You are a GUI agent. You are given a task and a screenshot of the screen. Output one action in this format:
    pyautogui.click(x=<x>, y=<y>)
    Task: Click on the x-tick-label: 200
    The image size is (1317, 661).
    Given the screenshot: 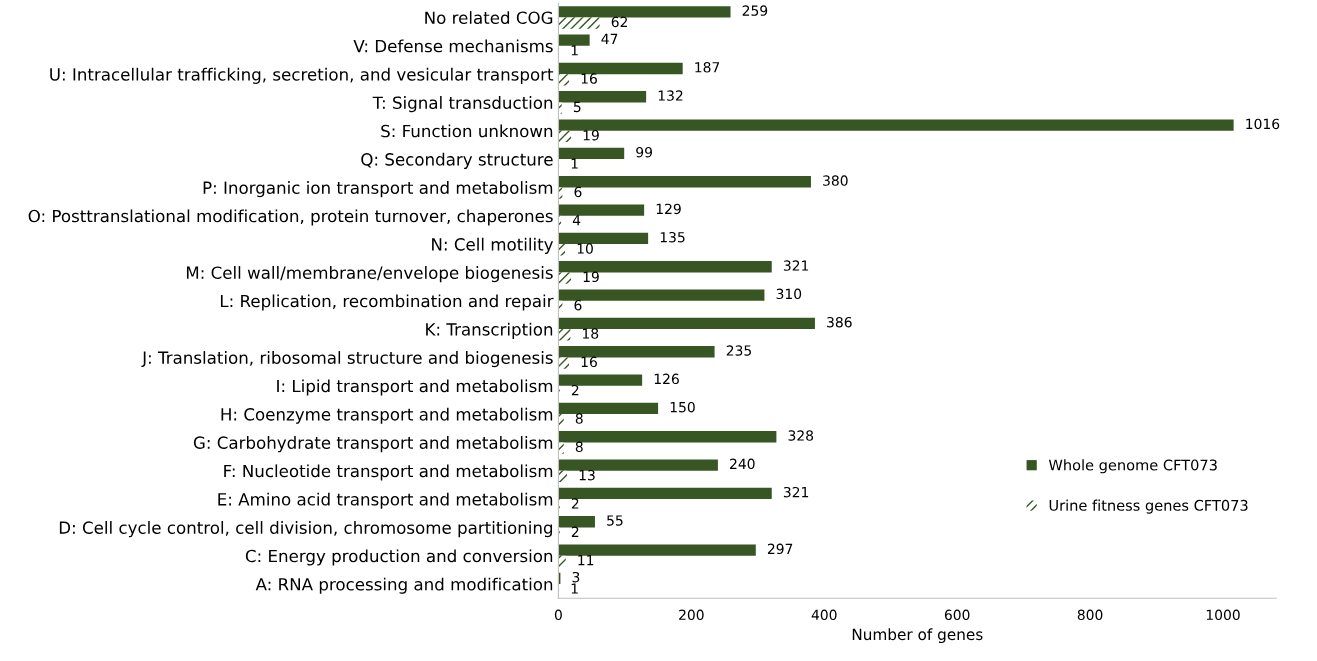 What is the action you would take?
    pyautogui.click(x=691, y=615)
    